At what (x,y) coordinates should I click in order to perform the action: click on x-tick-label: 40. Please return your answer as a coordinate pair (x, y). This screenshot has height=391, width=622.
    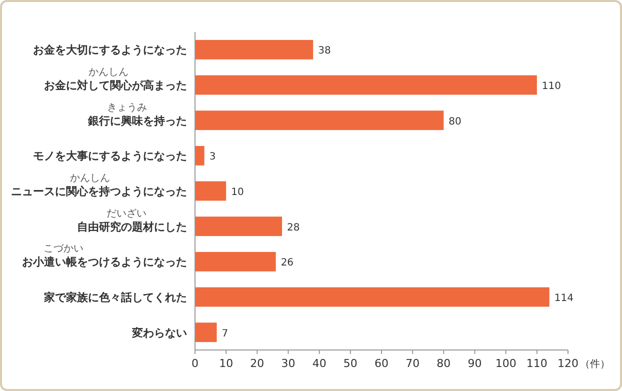
    Looking at the image, I should click on (319, 363).